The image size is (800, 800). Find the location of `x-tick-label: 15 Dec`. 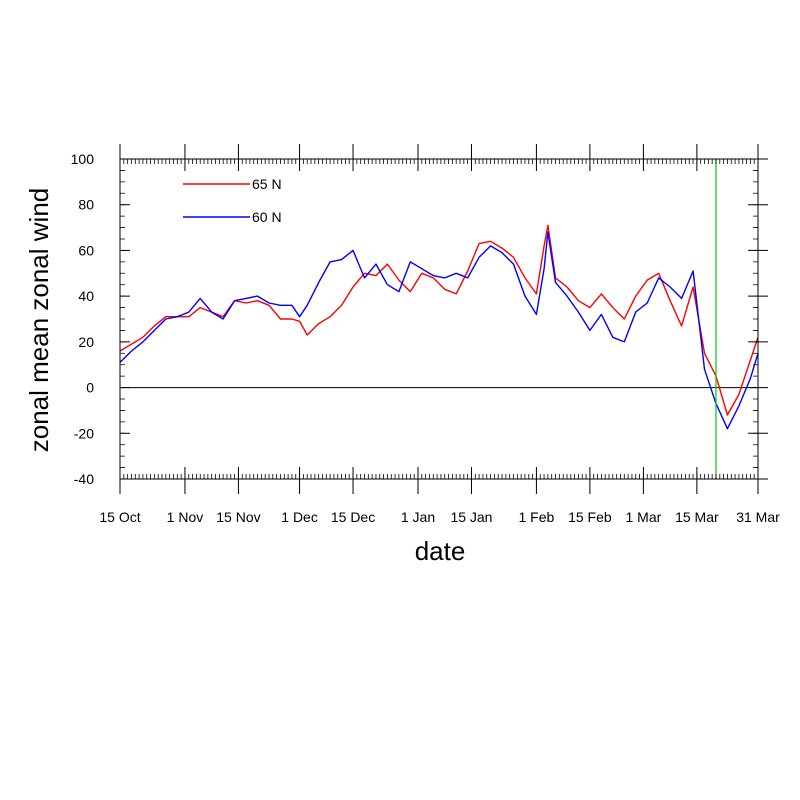

x-tick-label: 15 Dec is located at coordinates (353, 517).